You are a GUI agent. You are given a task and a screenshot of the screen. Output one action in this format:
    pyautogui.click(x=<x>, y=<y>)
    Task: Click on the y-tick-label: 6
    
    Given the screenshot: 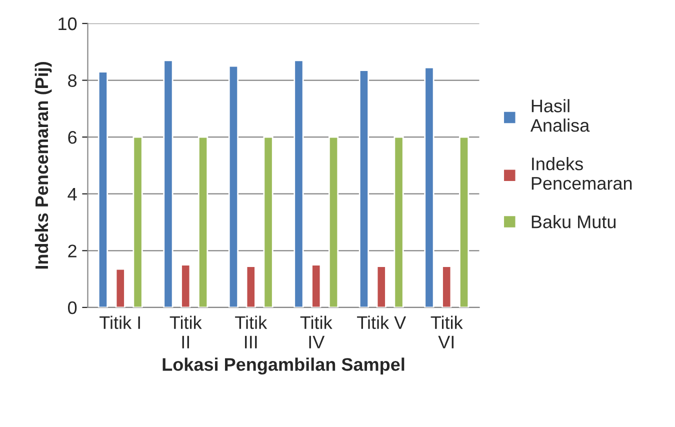 What is the action you would take?
    pyautogui.click(x=72, y=137)
    